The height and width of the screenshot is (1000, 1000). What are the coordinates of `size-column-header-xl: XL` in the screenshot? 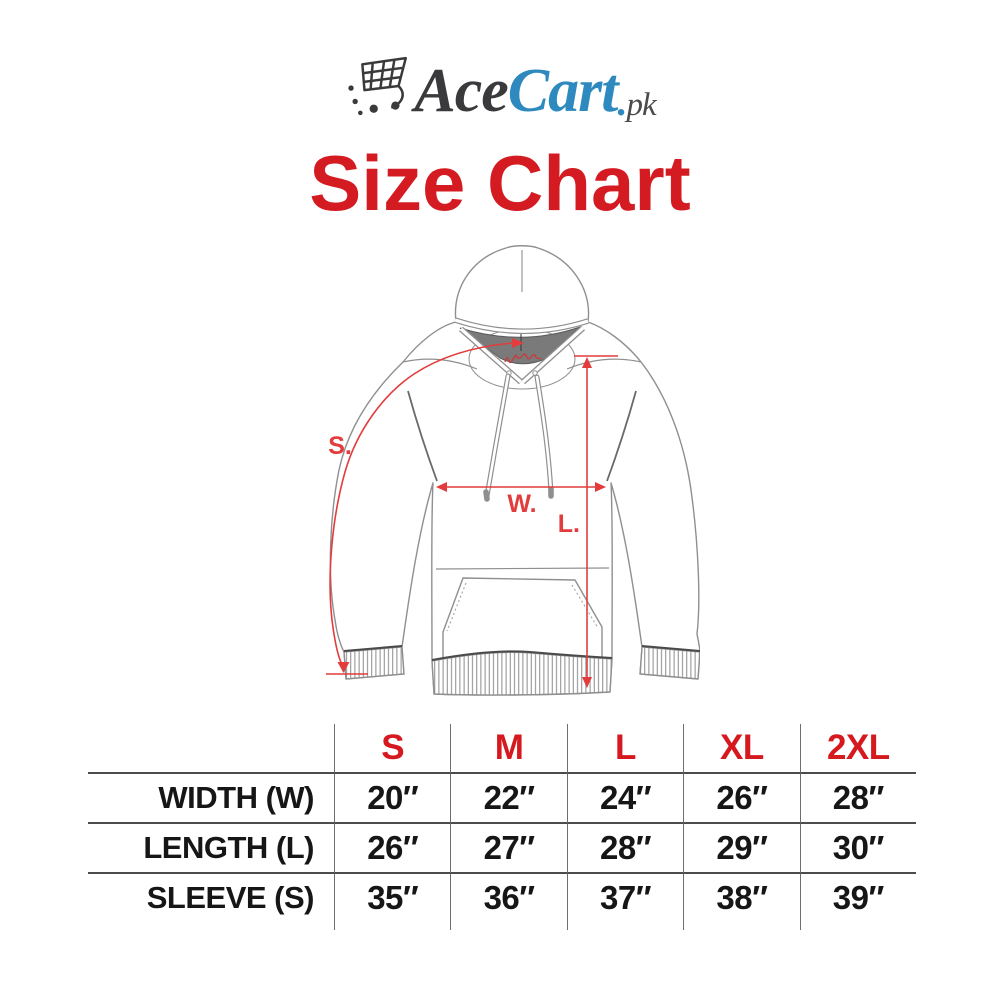 It's located at (741, 749).